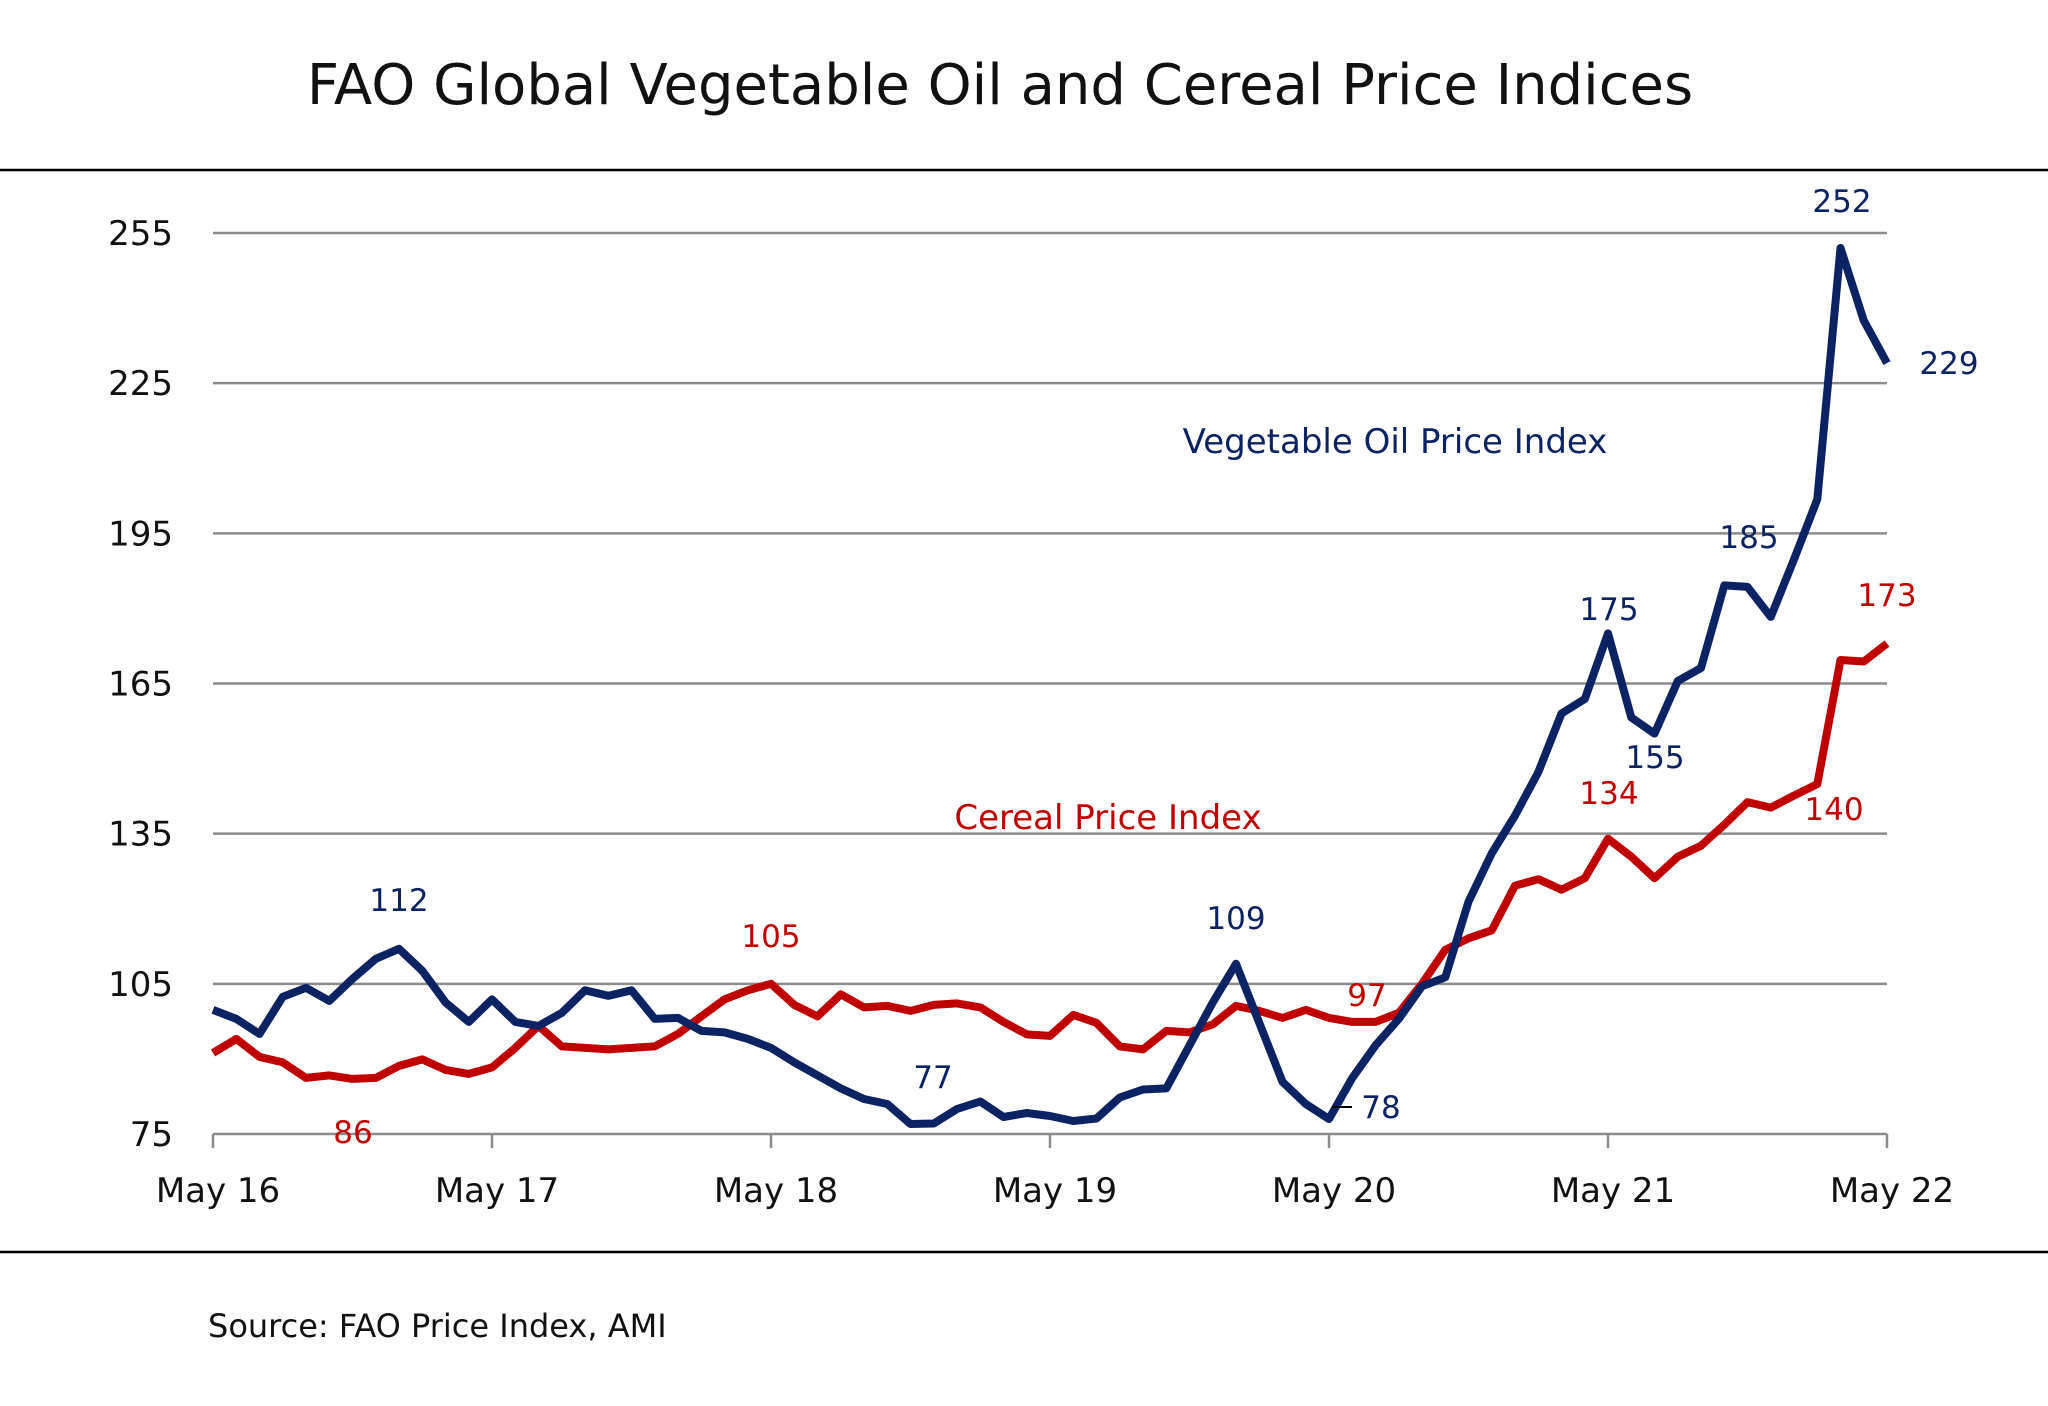  I want to click on data-label-veg-175: 175, so click(1608, 610).